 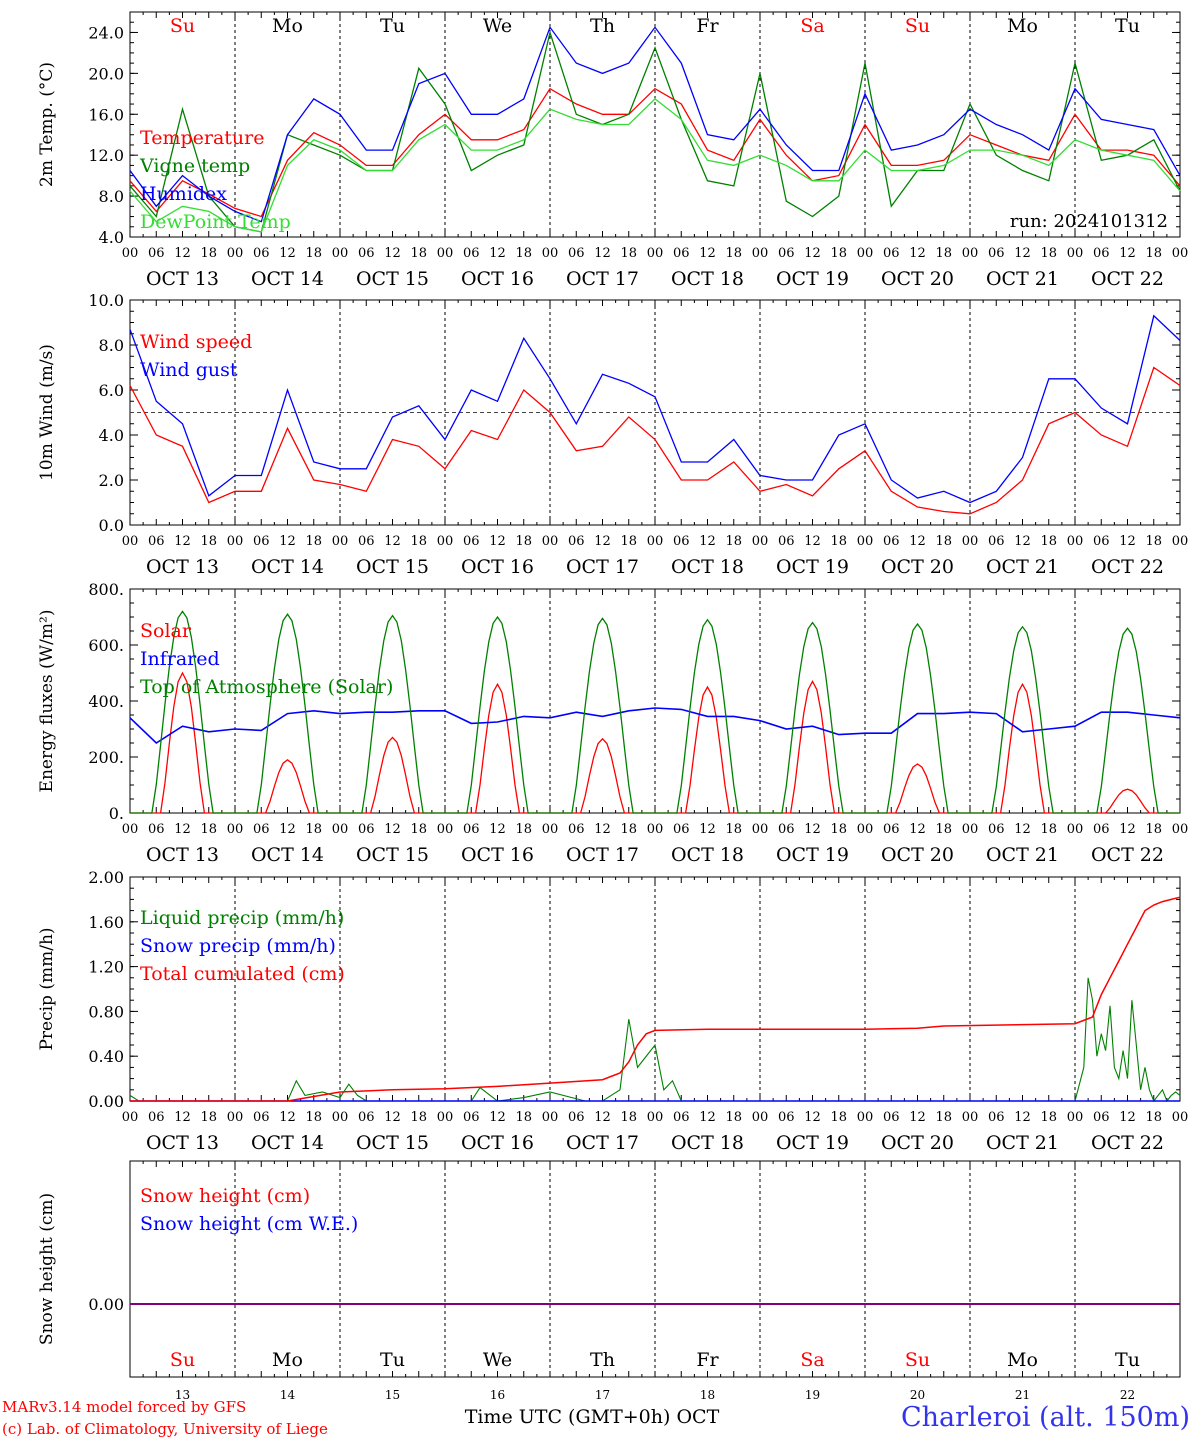 What do you see at coordinates (592, 1417) in the screenshot?
I see `x-axis-label: Time UTC (GMT+0h) OCT` at bounding box center [592, 1417].